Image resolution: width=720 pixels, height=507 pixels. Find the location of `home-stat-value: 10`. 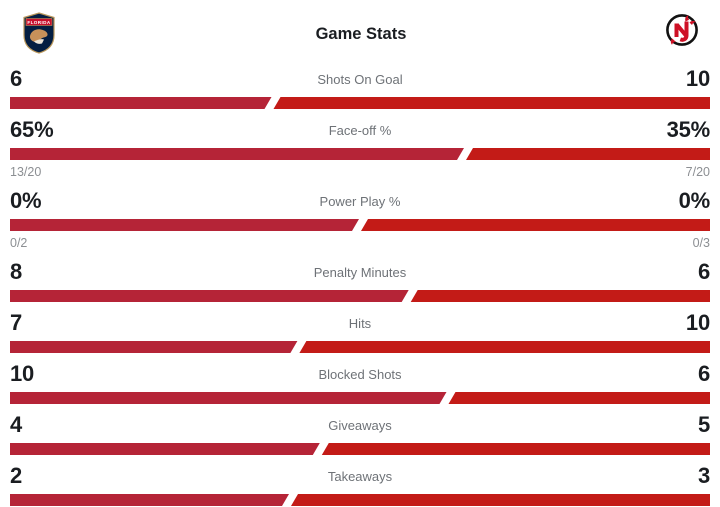

home-stat-value: 10 is located at coordinates (22, 373).